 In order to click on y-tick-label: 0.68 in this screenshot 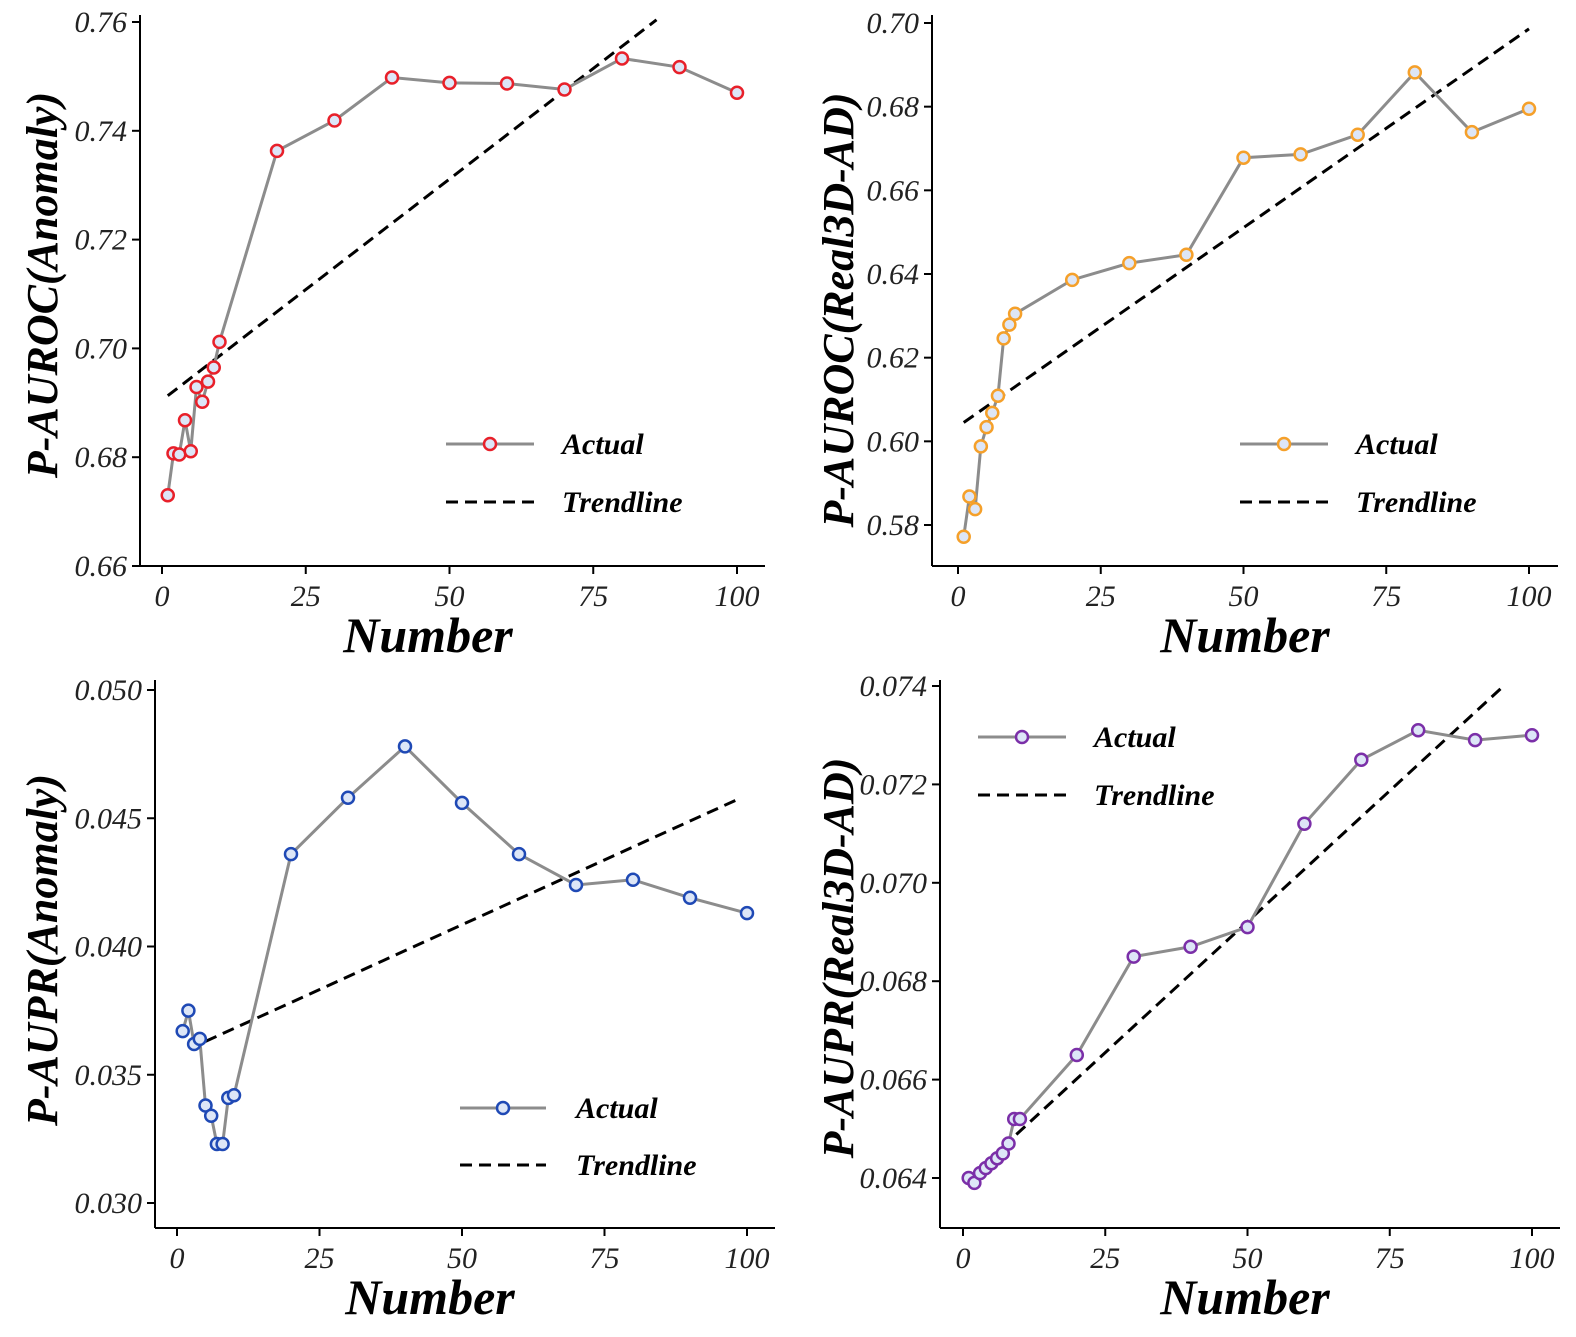, I will do `click(101, 457)`.